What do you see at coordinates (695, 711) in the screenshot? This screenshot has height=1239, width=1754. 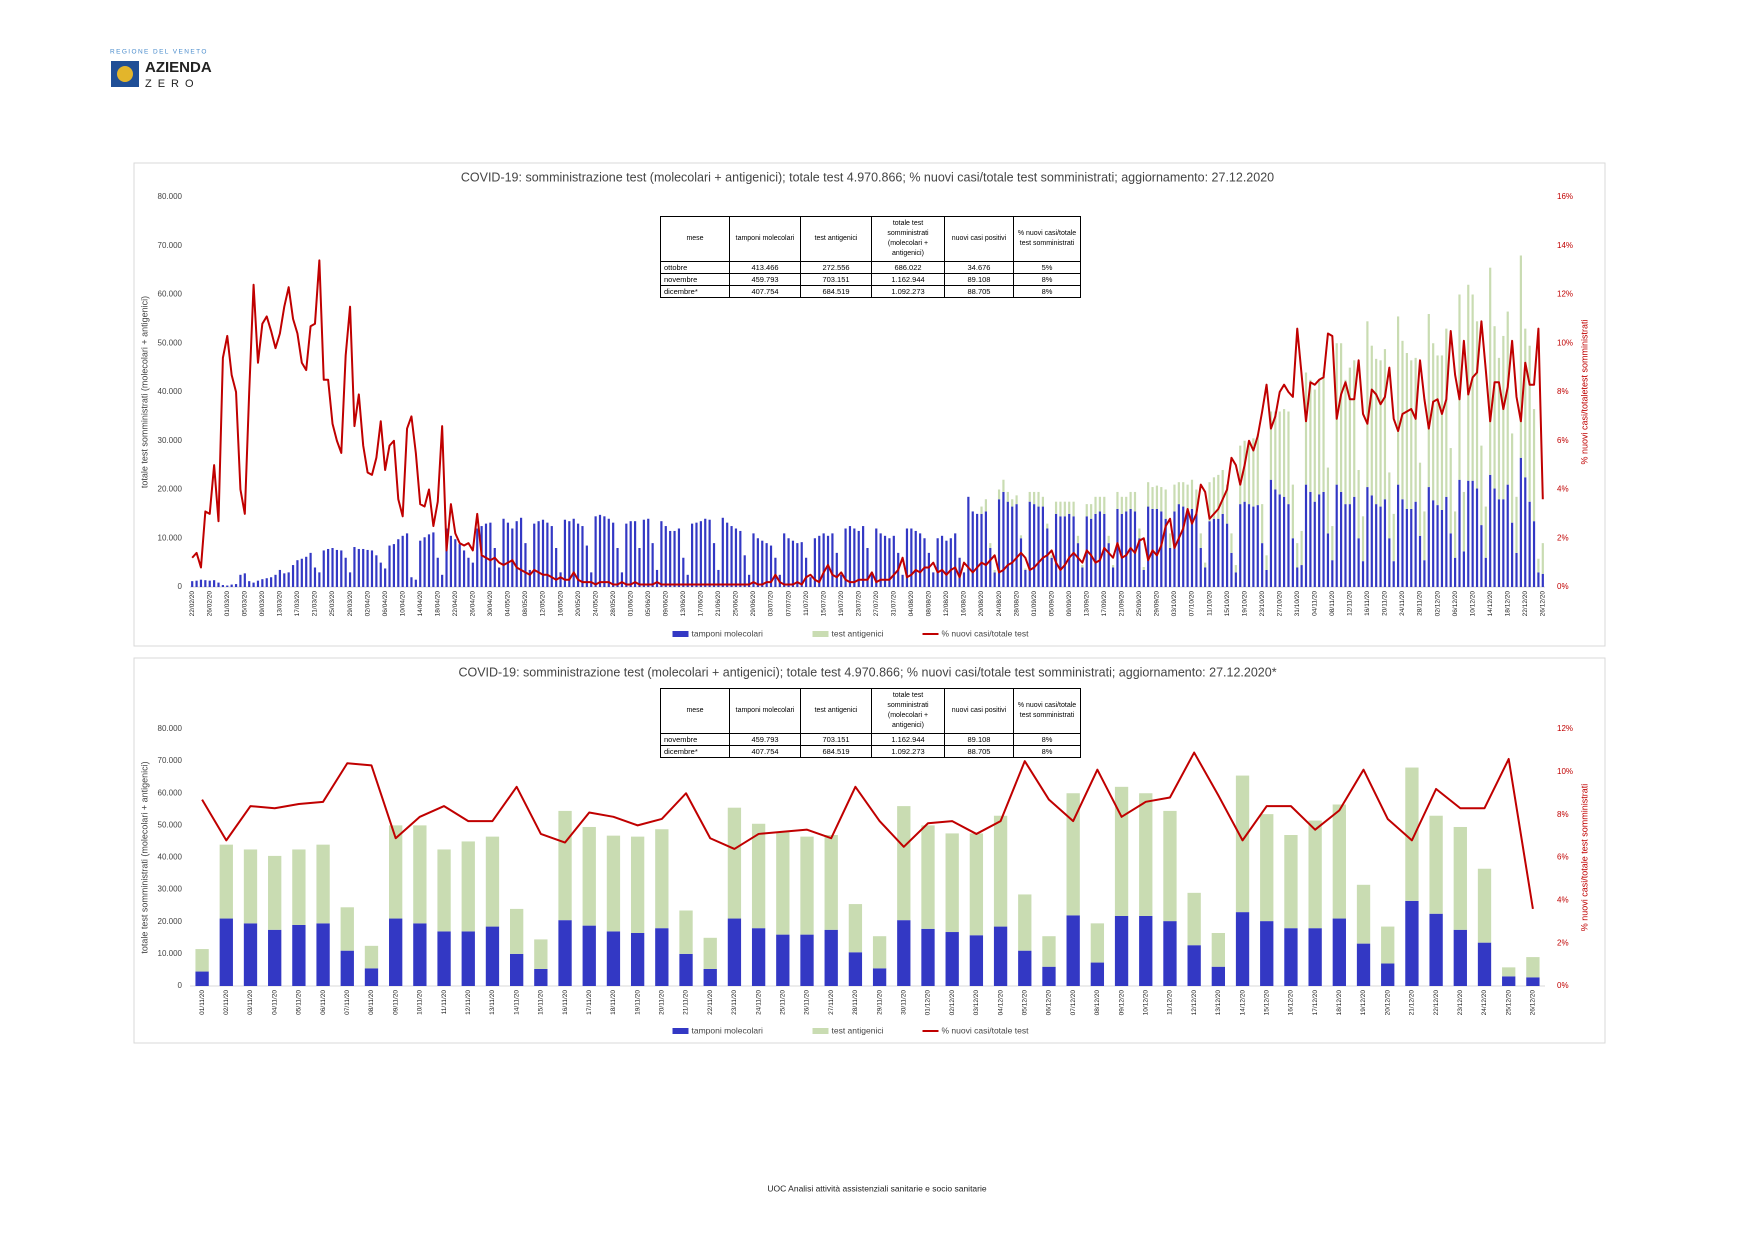 I see `table-header-cell: mese` at bounding box center [695, 711].